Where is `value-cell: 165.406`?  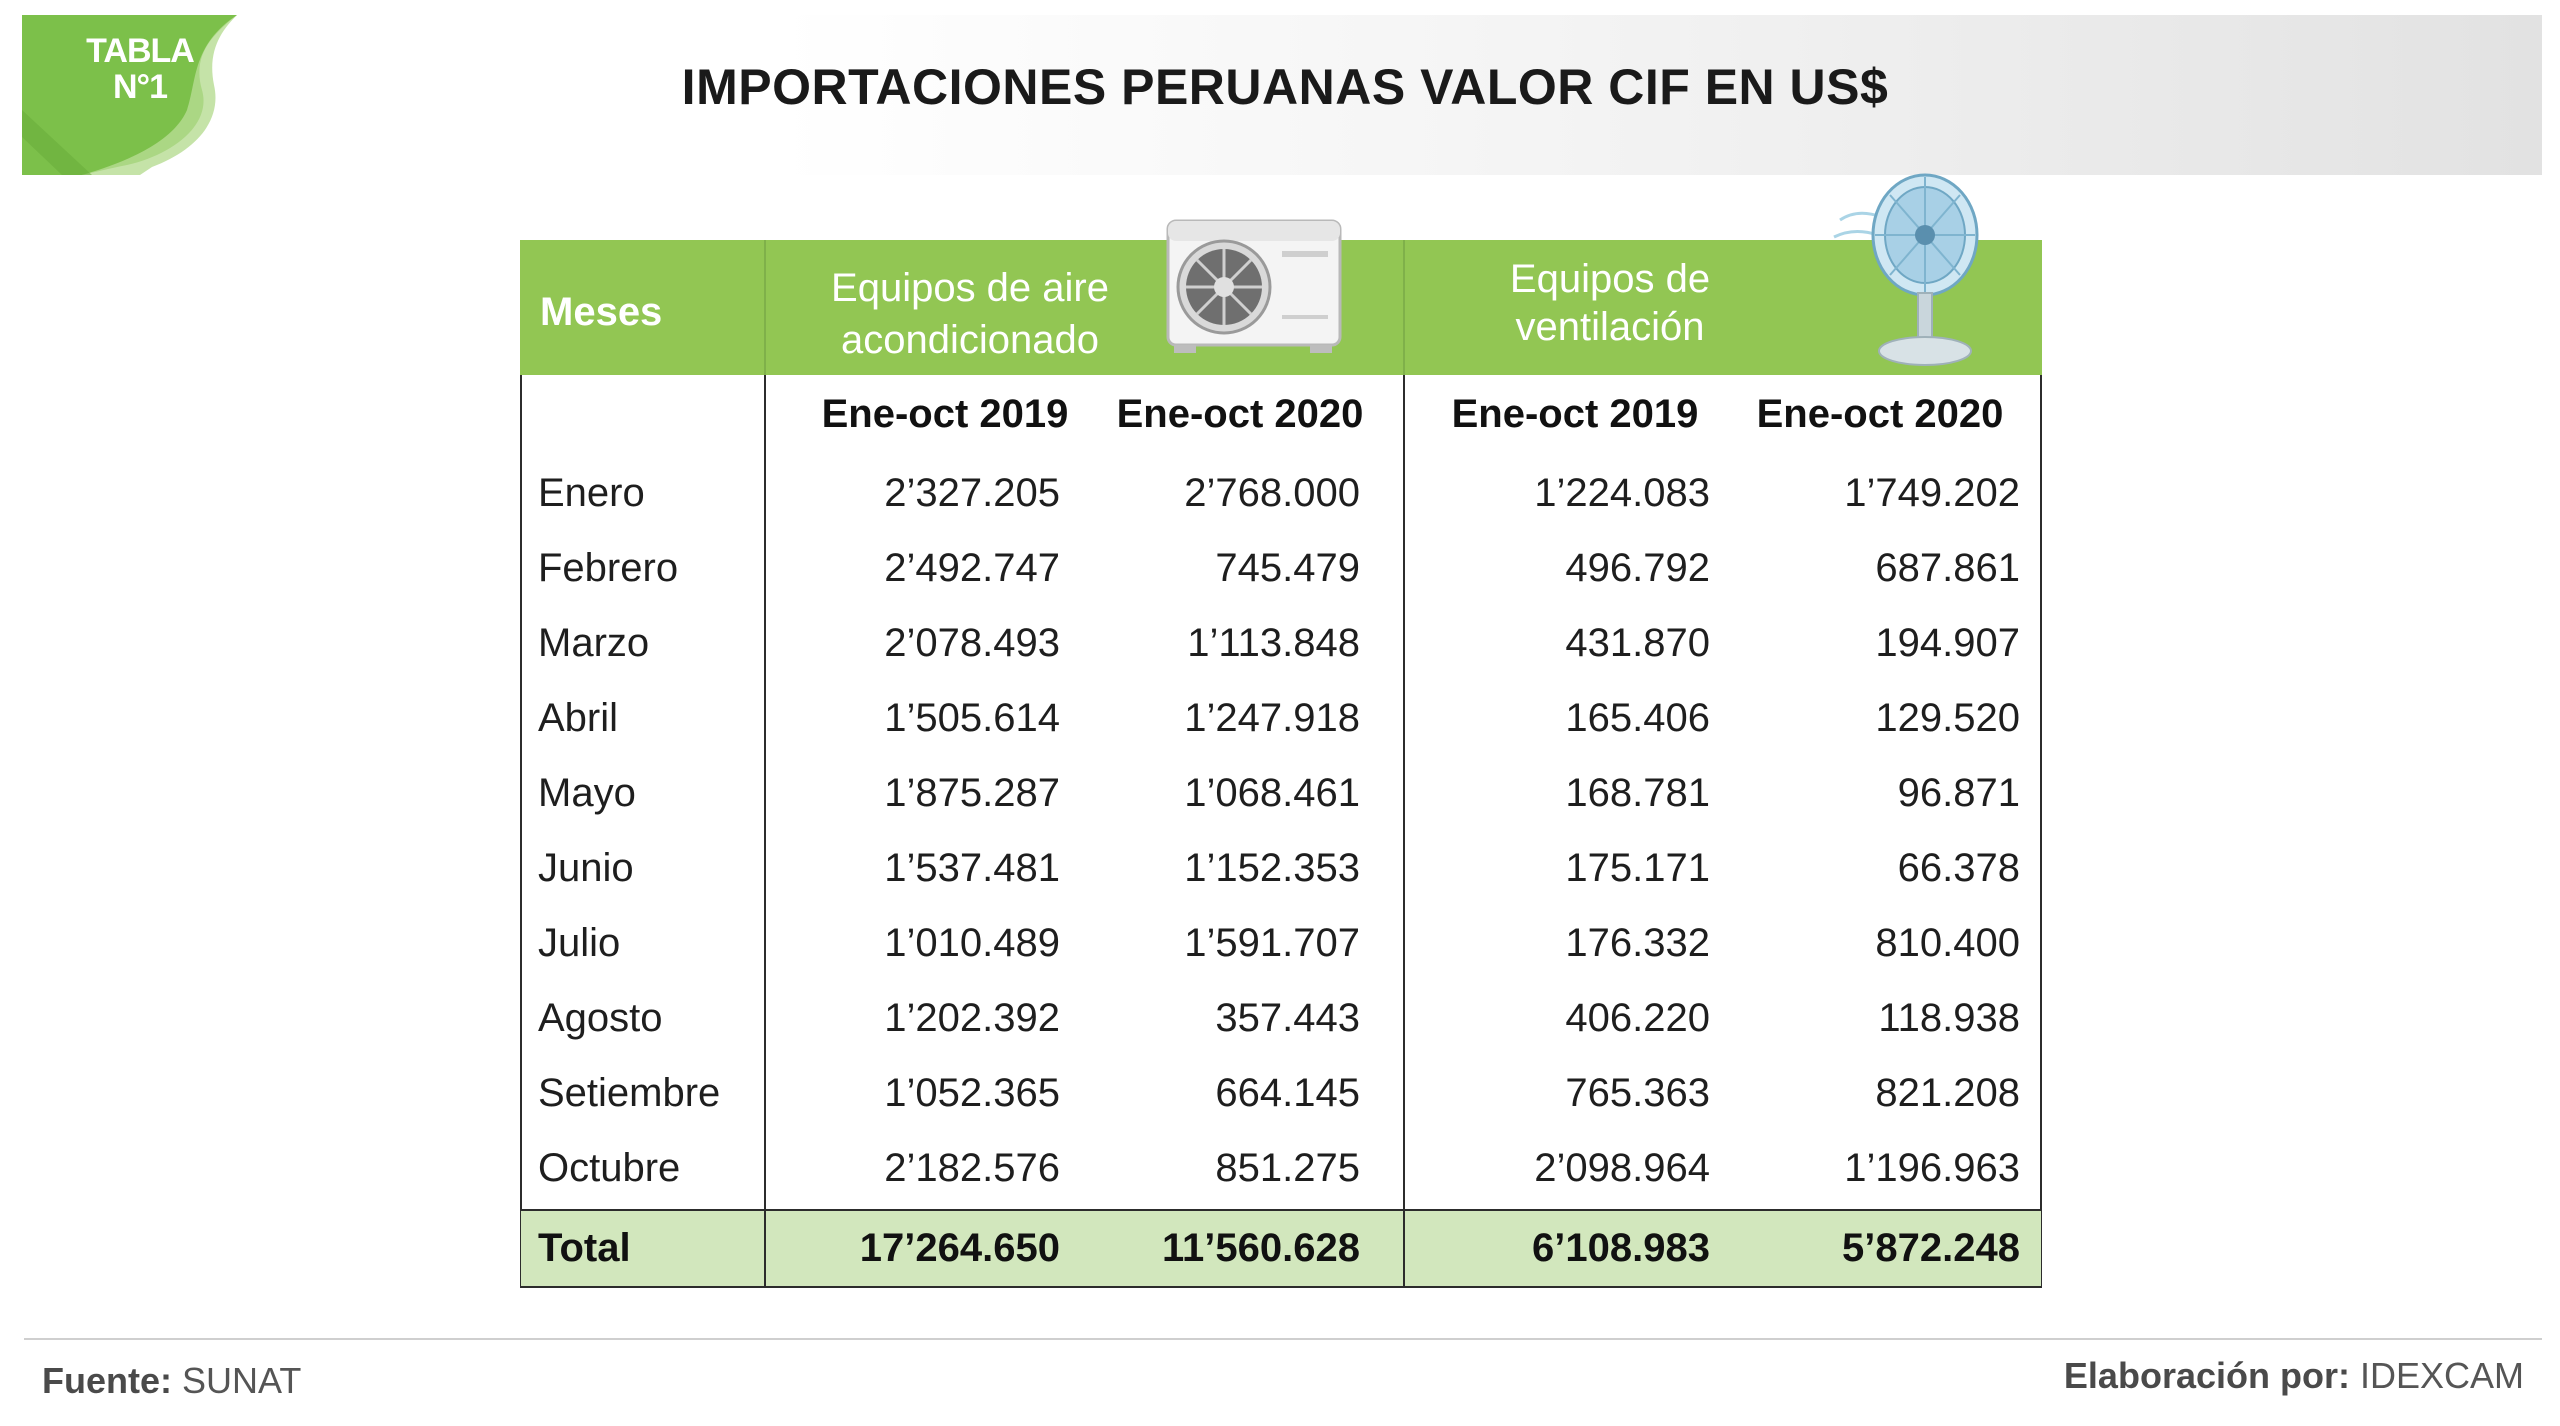 value-cell: 165.406 is located at coordinates (1637, 718).